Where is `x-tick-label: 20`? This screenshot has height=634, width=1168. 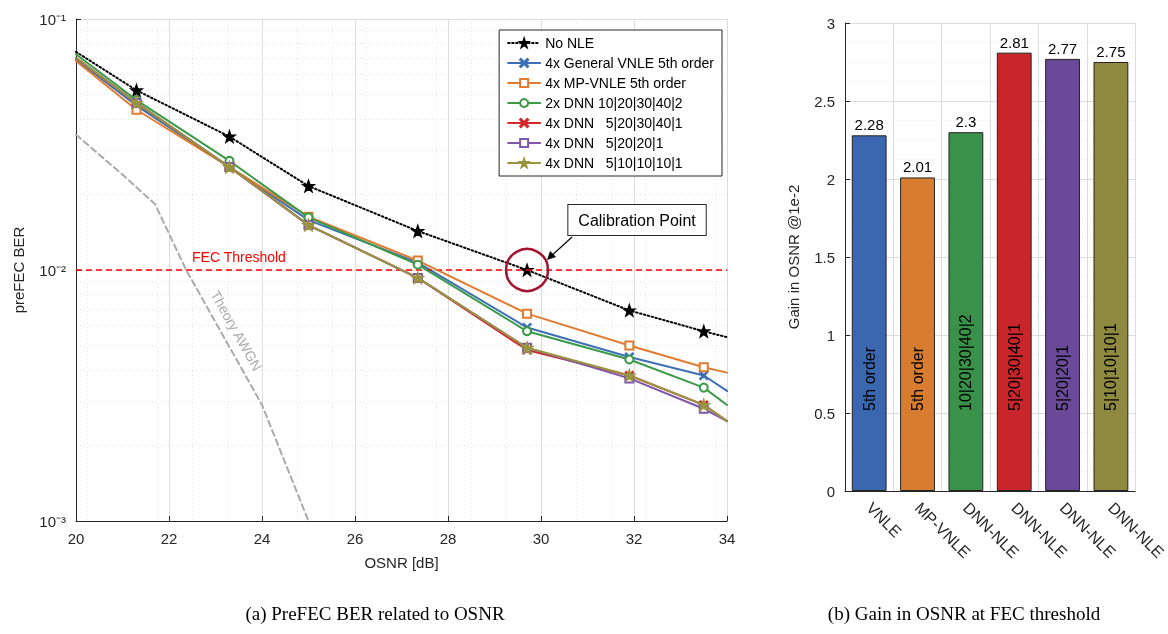 x-tick-label: 20 is located at coordinates (76, 538).